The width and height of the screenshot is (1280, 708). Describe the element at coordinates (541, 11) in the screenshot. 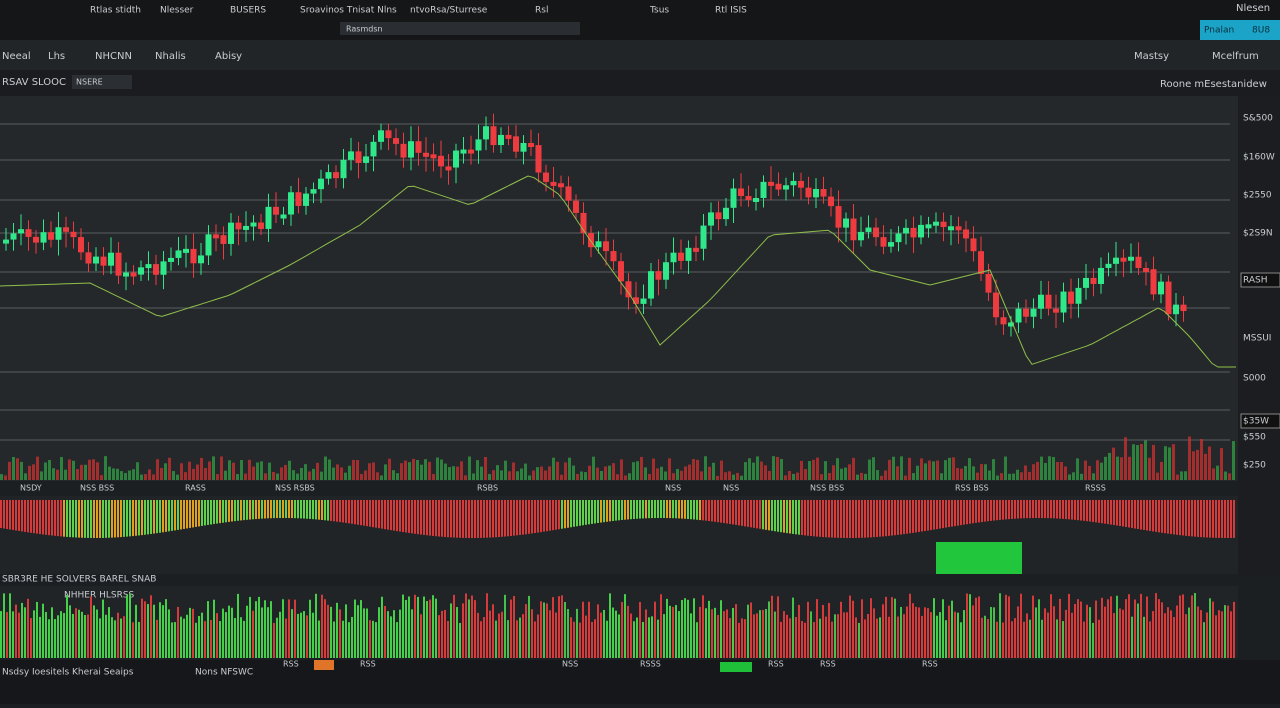

I see `menu-item: Rsl` at that location.